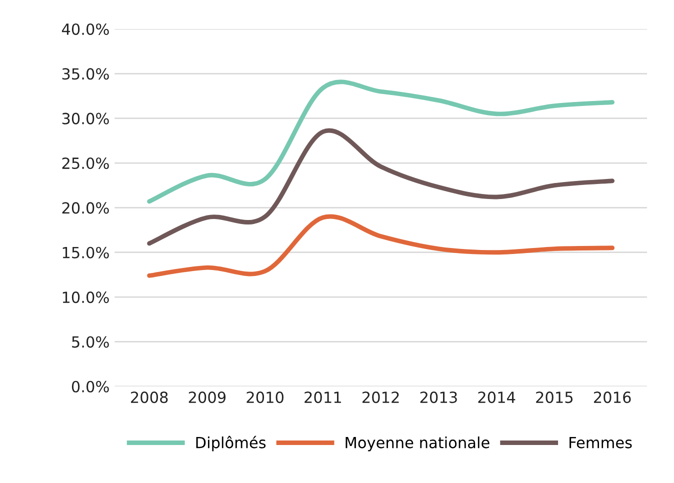  What do you see at coordinates (207, 398) in the screenshot?
I see `x-tick-label: 2009` at bounding box center [207, 398].